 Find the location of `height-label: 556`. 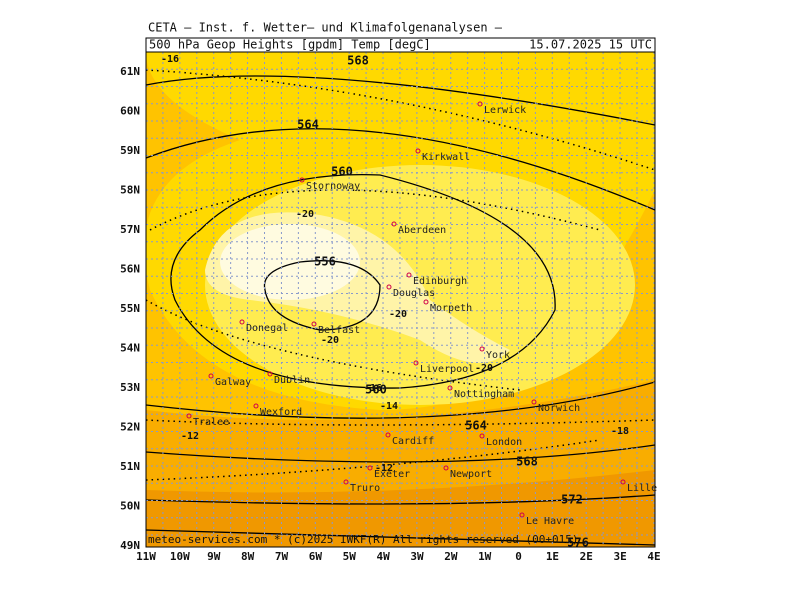

height-label: 556 is located at coordinates (325, 262).